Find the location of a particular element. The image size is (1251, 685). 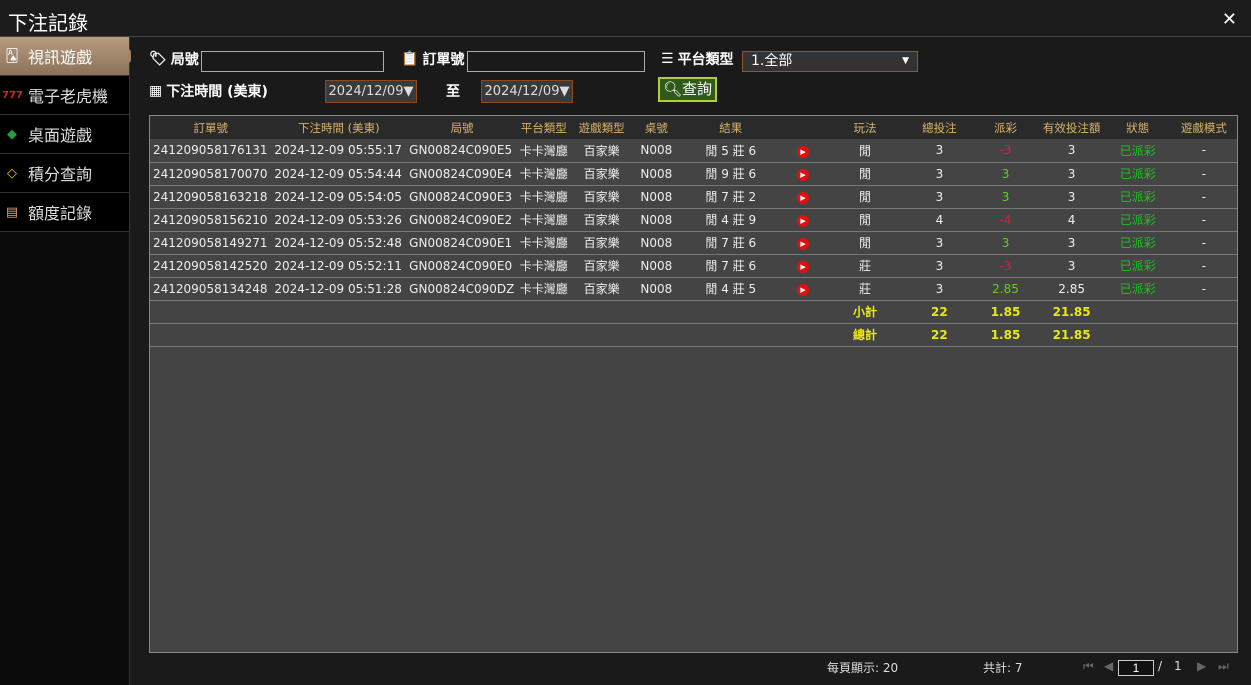

query-label: 查詢 is located at coordinates (697, 89).